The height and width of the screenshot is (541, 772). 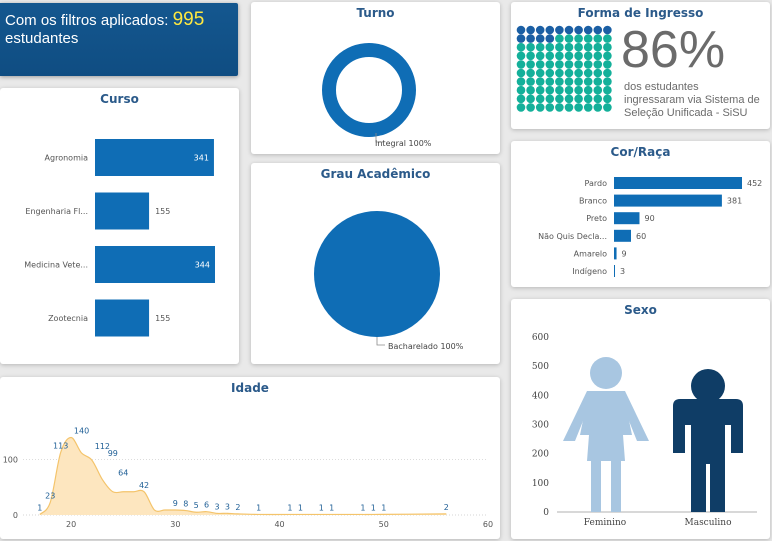 I want to click on sexo-y-tick: 500, so click(x=540, y=367).